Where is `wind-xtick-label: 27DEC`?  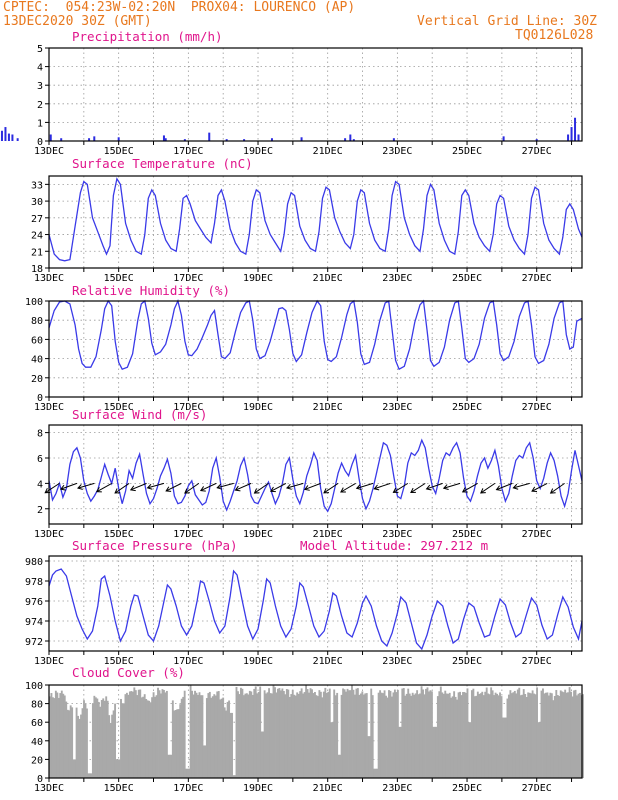 wind-xtick-label: 27DEC is located at coordinates (537, 534).